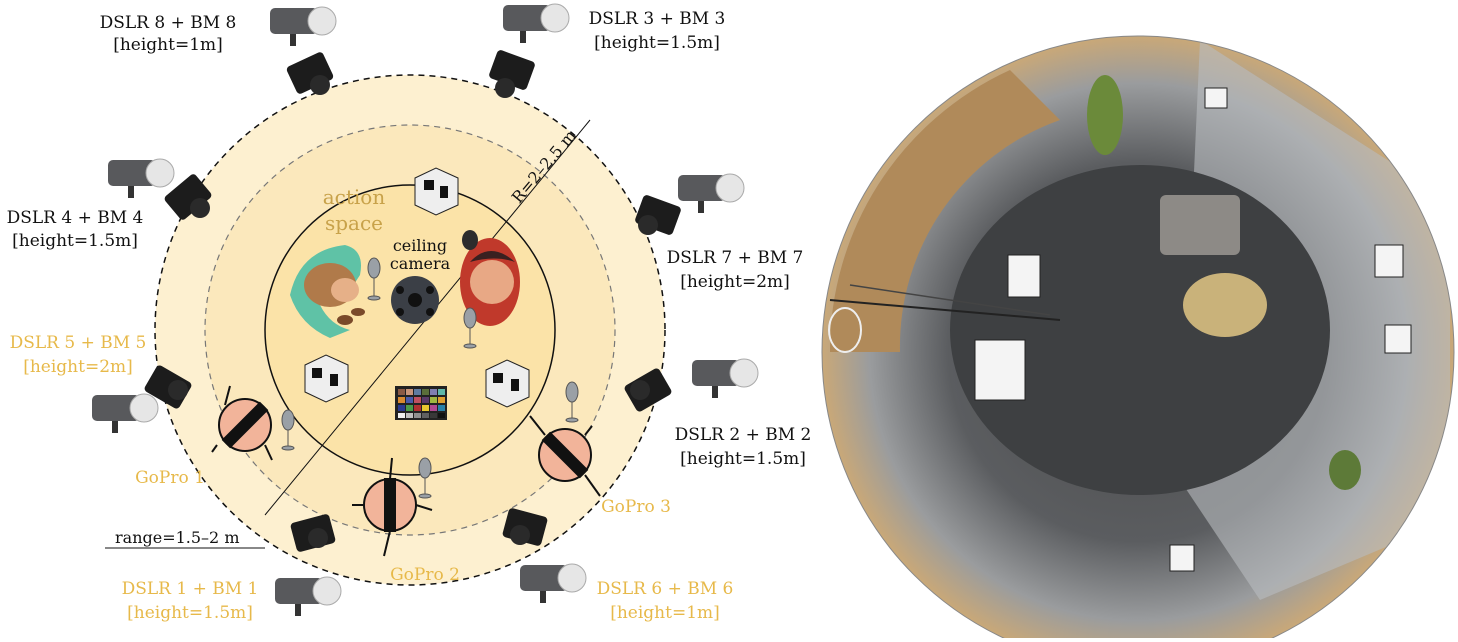 The image size is (1458, 642). I want to click on dslr7-title: DSLR 7 + BM 7, so click(735, 258).